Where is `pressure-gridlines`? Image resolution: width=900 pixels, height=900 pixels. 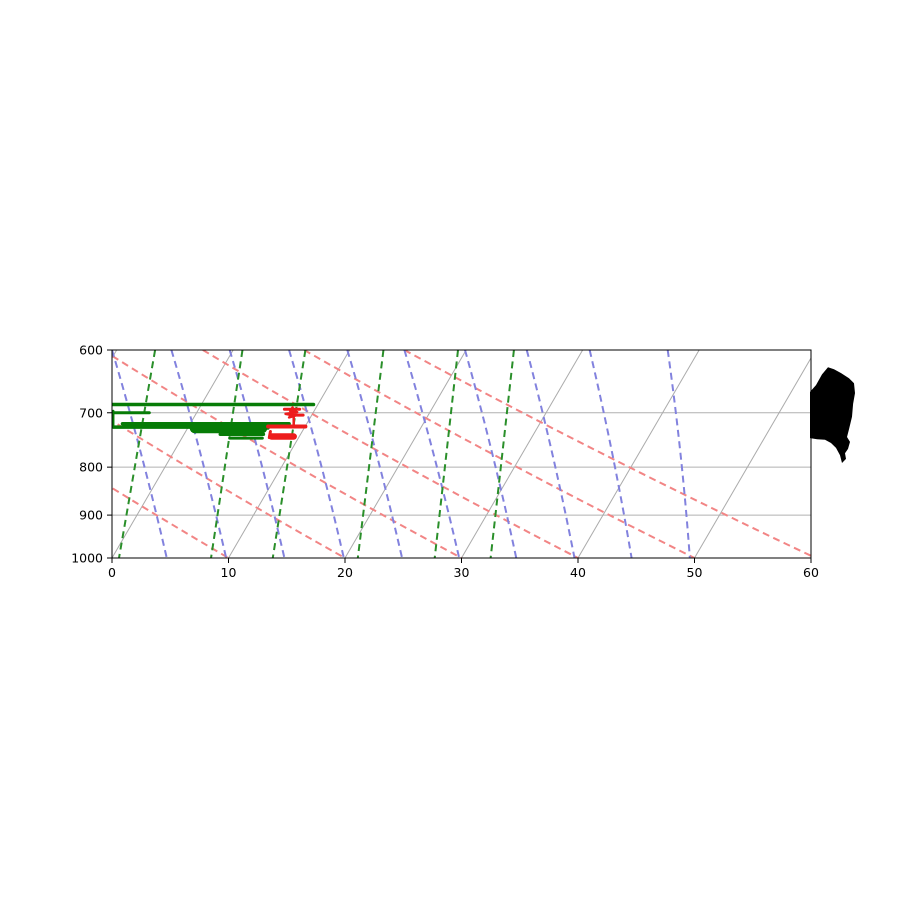 pressure-gridlines is located at coordinates (461, 464).